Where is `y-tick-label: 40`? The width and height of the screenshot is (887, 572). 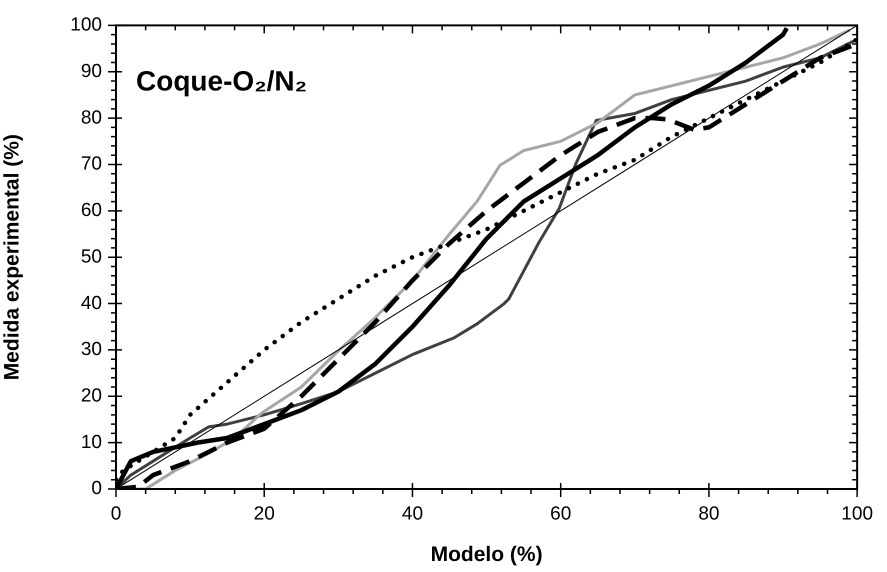 y-tick-label: 40 is located at coordinates (91, 303).